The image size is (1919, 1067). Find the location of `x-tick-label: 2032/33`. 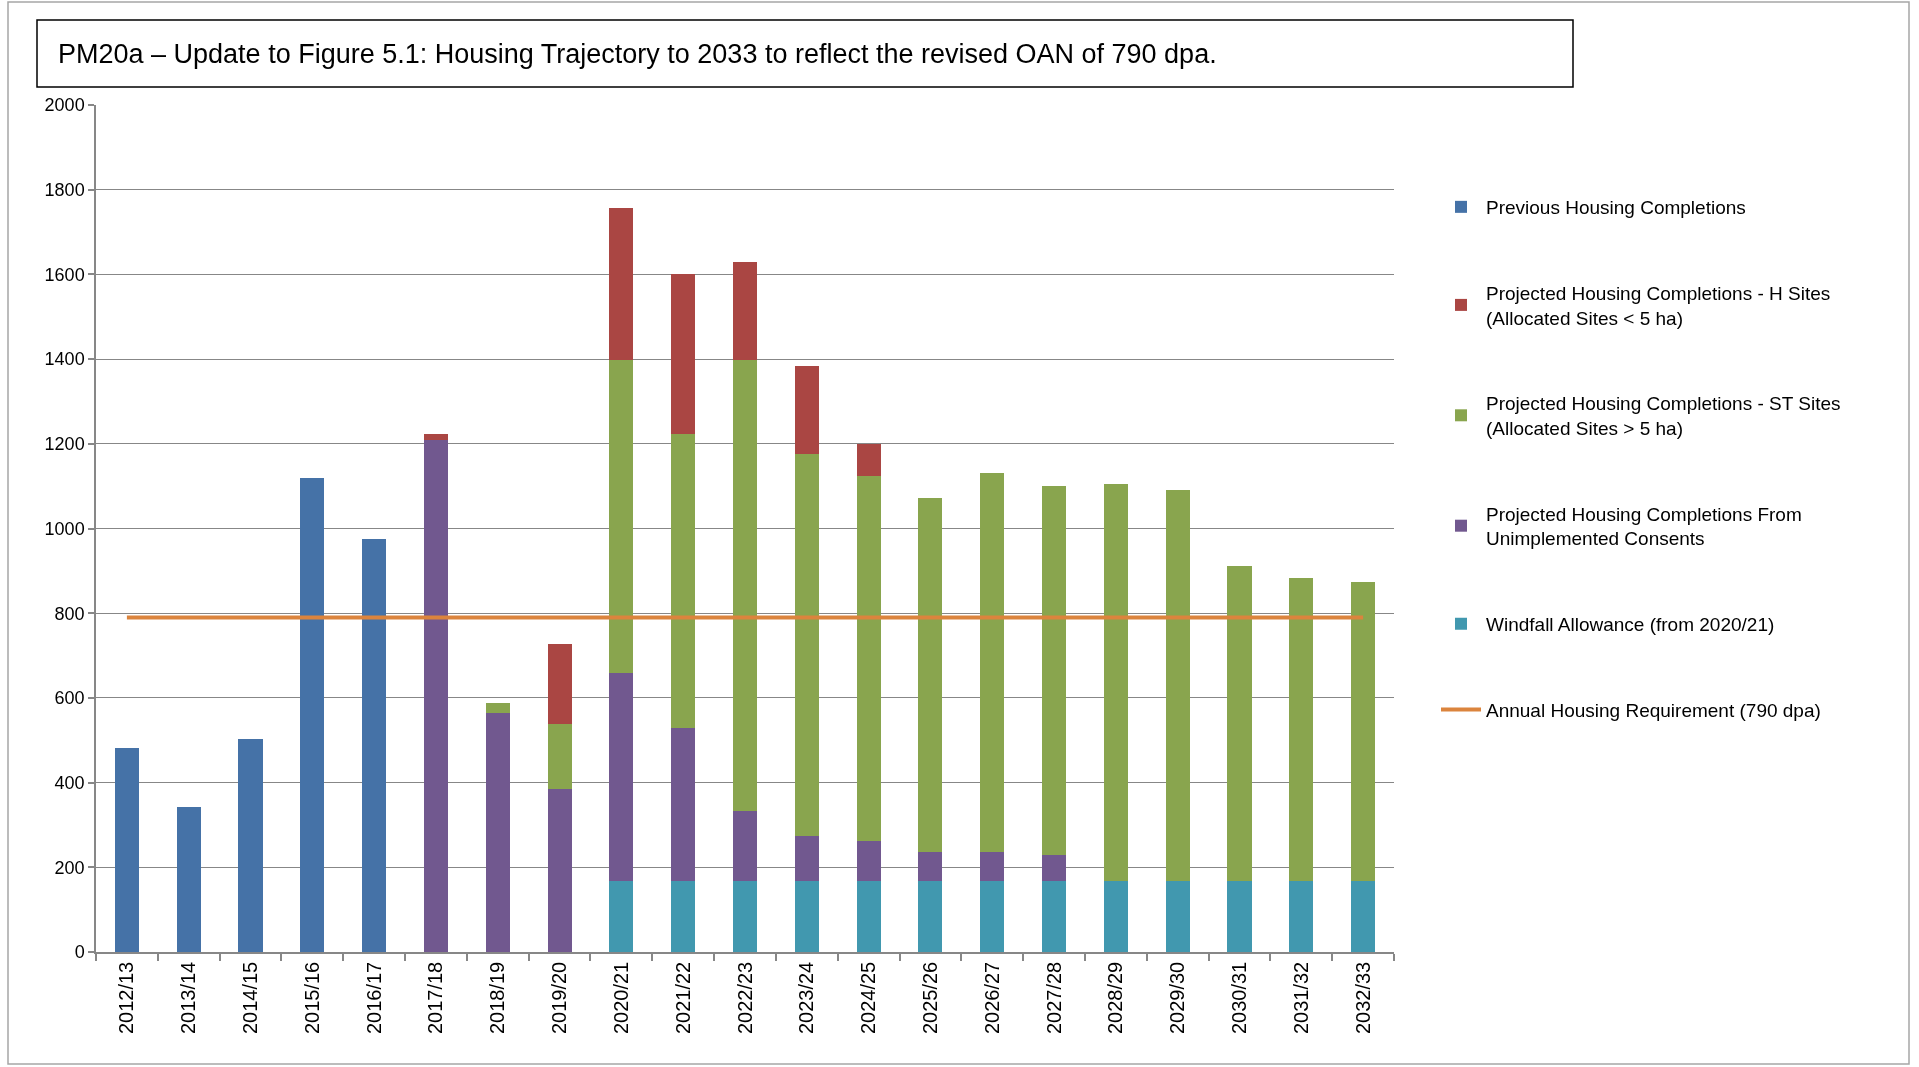

x-tick-label: 2032/33 is located at coordinates (1362, 998).